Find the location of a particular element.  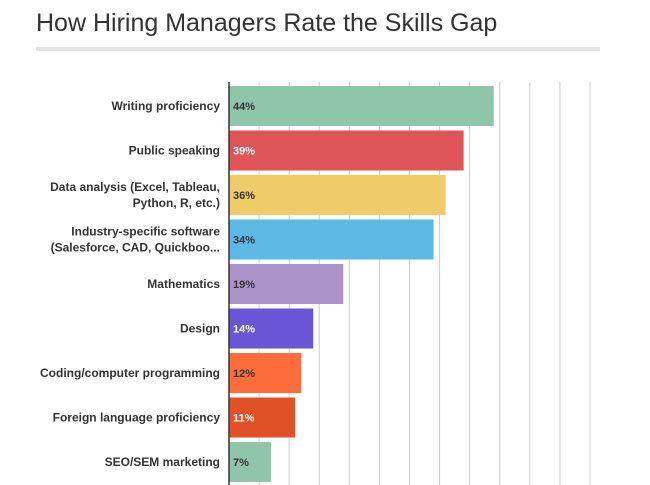

category-label: Coding/computer programming is located at coordinates (130, 373).